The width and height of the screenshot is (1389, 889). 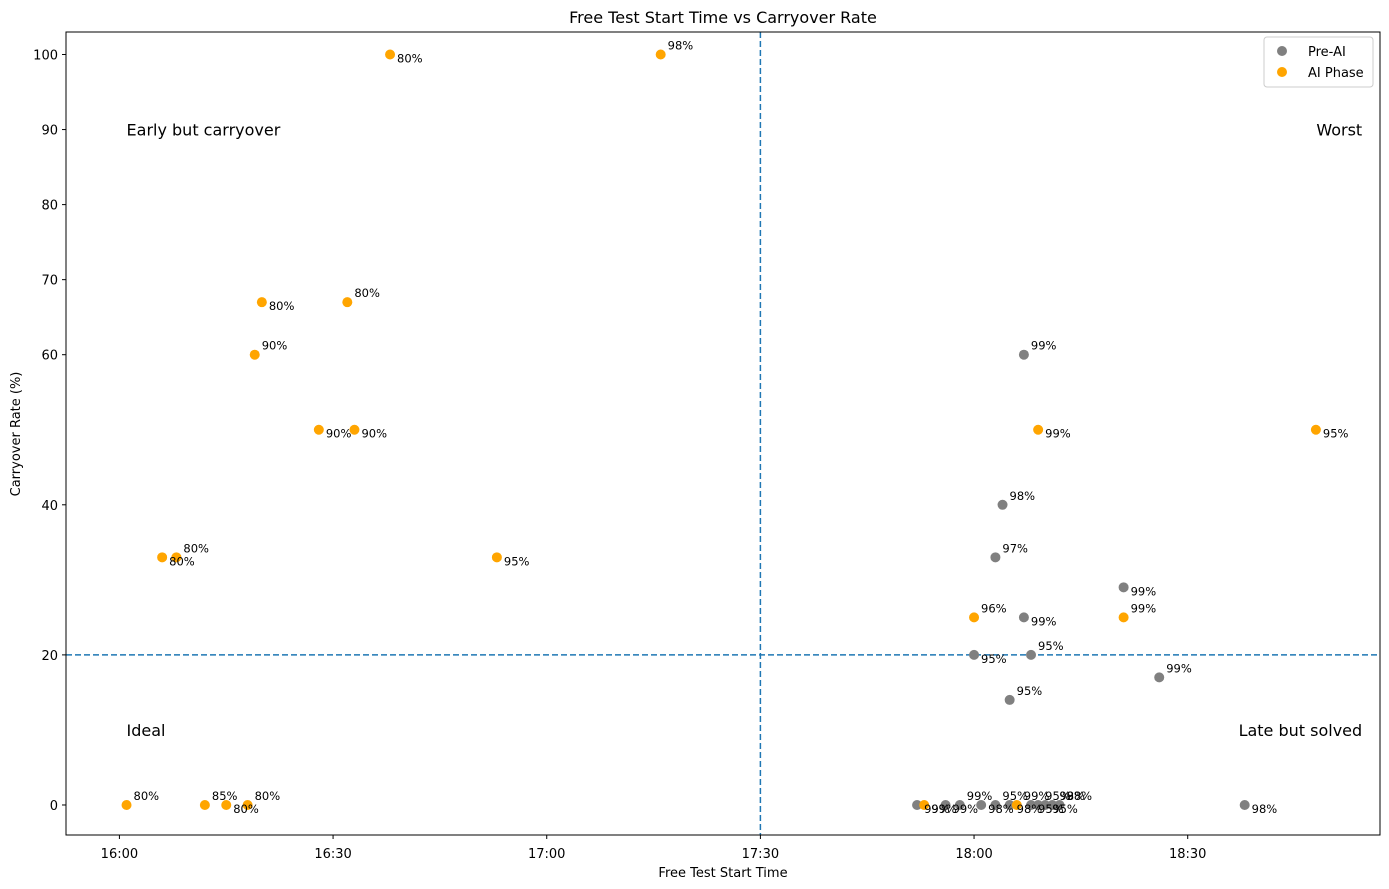 What do you see at coordinates (681, 46) in the screenshot?
I see `data-label-ai-phase: 98%` at bounding box center [681, 46].